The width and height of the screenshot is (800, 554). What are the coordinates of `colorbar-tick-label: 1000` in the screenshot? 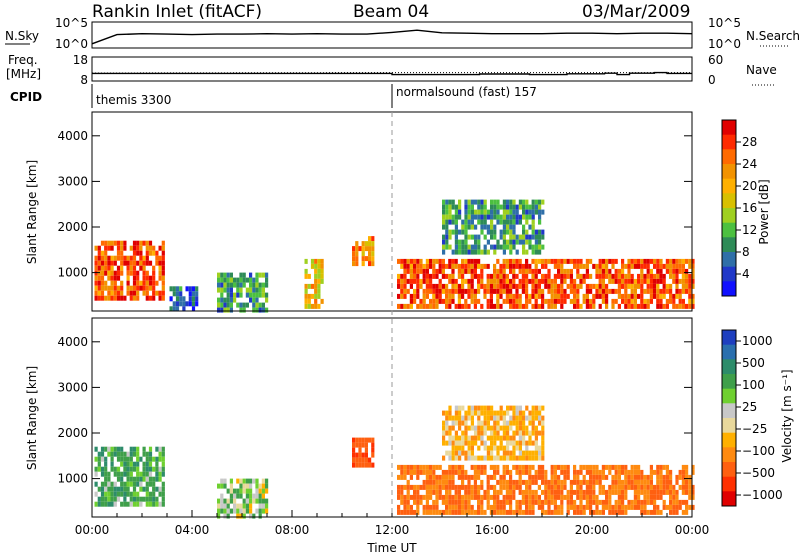 It's located at (757, 341).